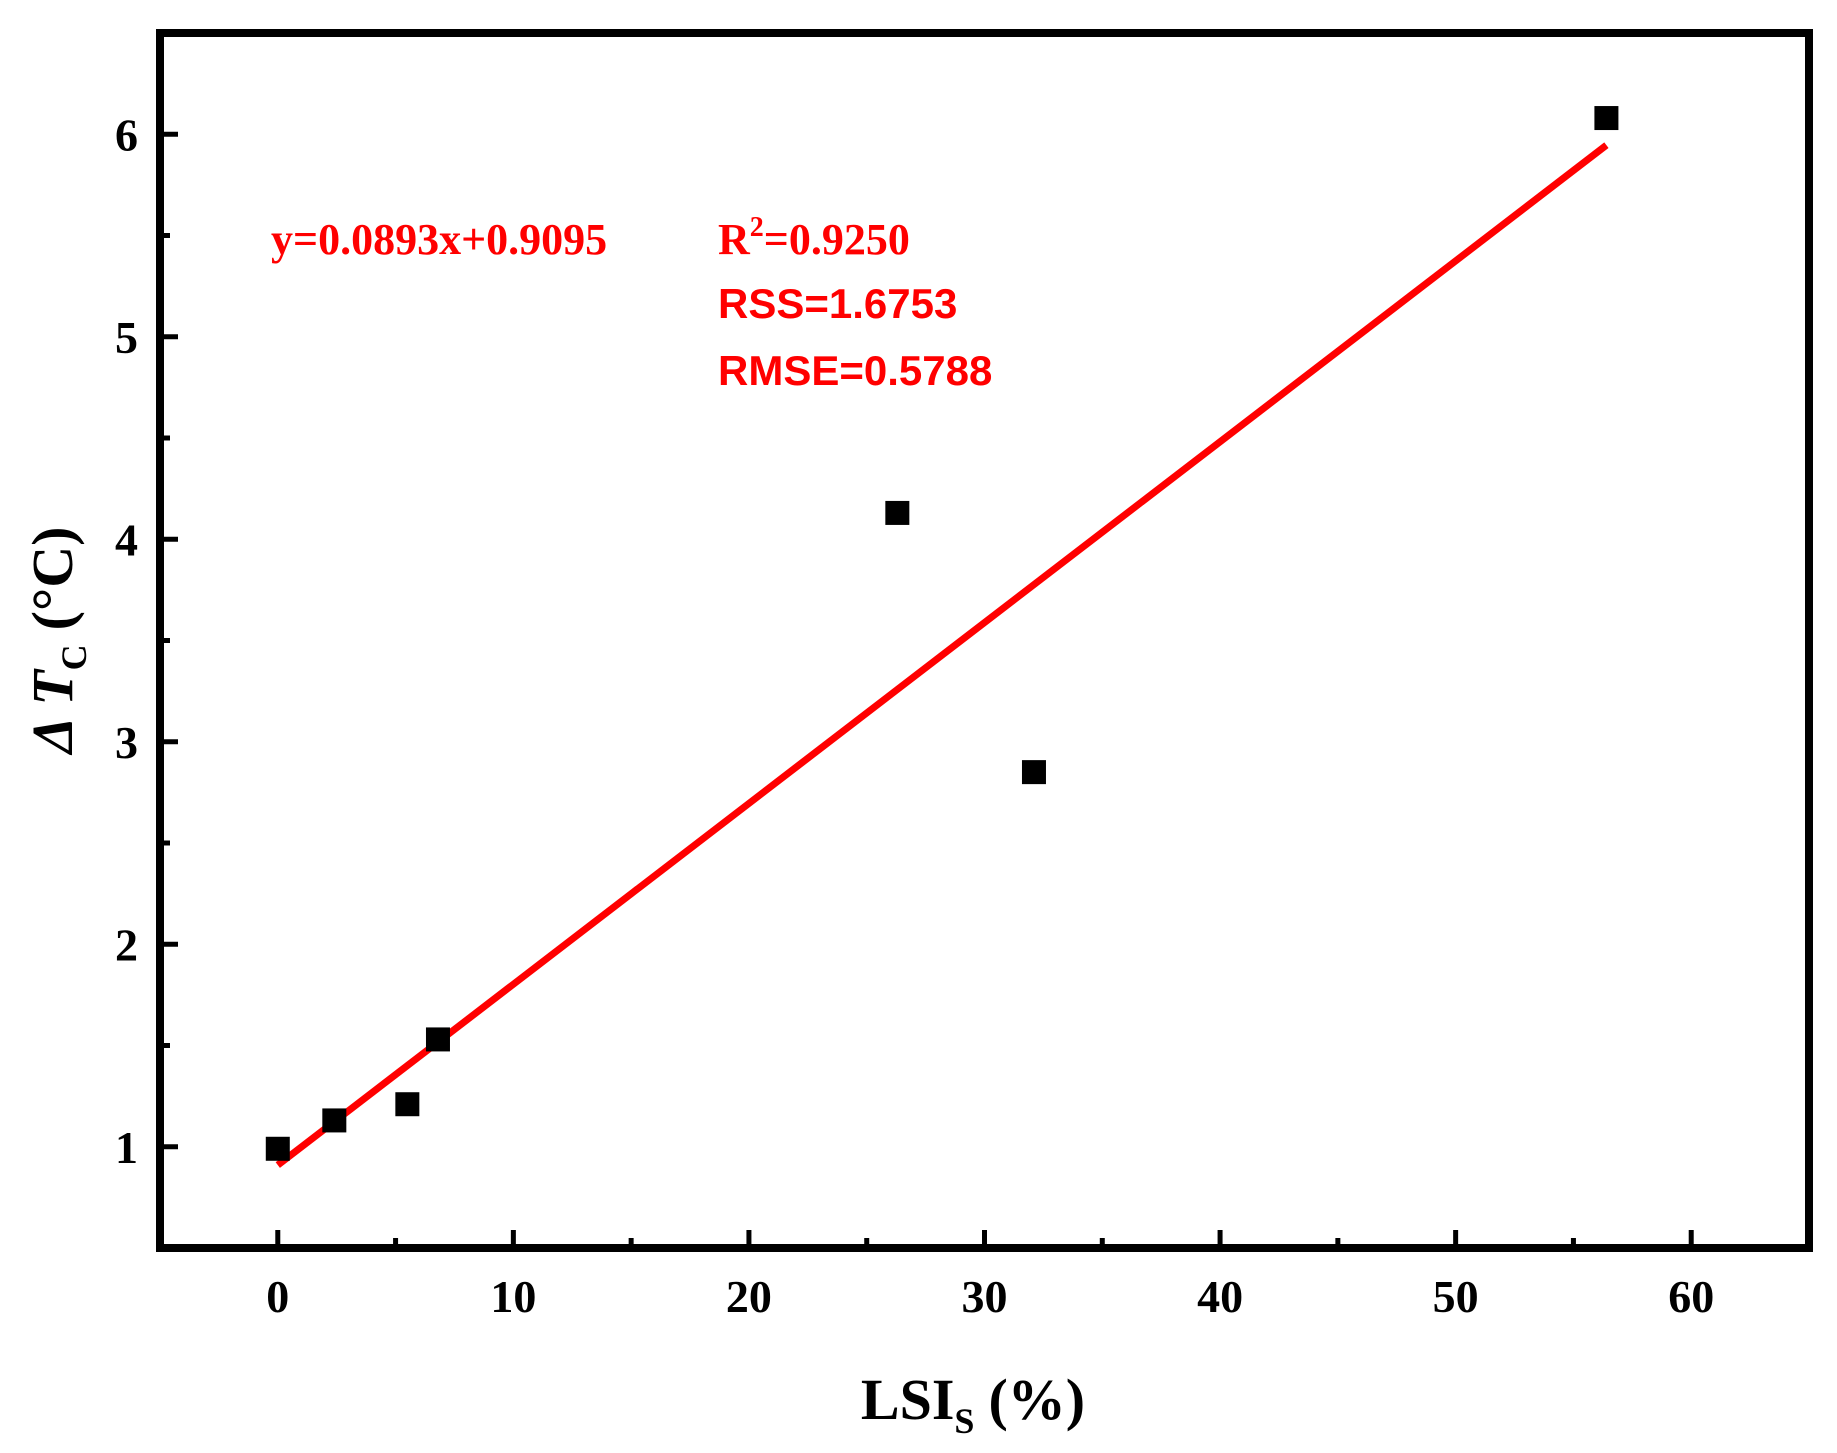 Image resolution: width=1837 pixels, height=1453 pixels. Describe the element at coordinates (52, 712) in the screenshot. I see `y-axis-title-main: Δ T` at that location.